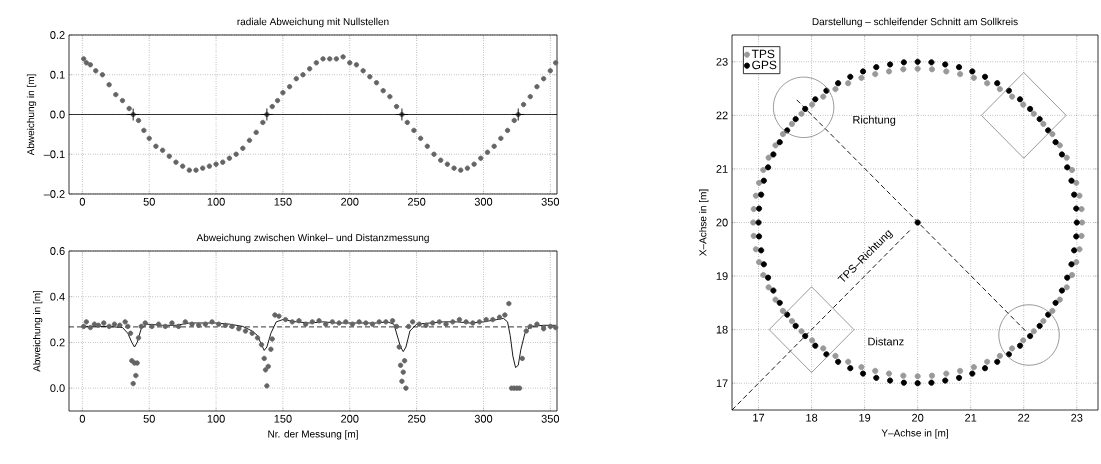 The height and width of the screenshot is (464, 1101). I want to click on chart-title: Abweichung zwischen Winkel– und Distanzmessung, so click(312, 238).